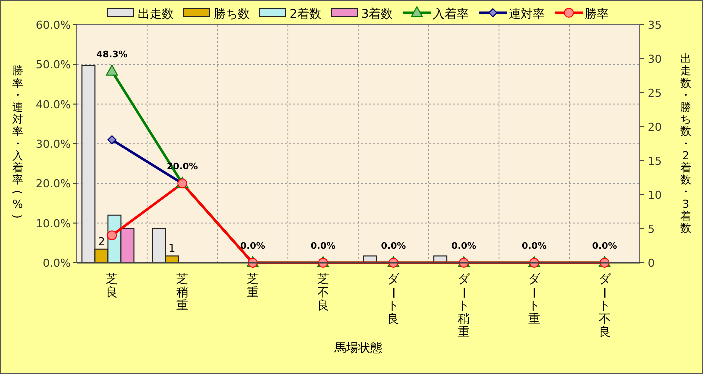  What do you see at coordinates (686, 143) in the screenshot?
I see `text: 出走数・勝ち数・2着数・3着数` at bounding box center [686, 143].